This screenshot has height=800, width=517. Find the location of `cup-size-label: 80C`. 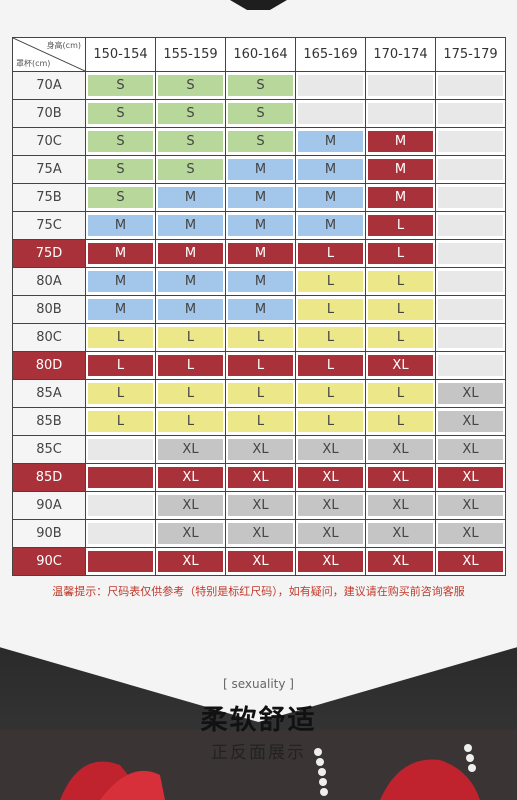

cup-size-label: 80C is located at coordinates (49, 337).